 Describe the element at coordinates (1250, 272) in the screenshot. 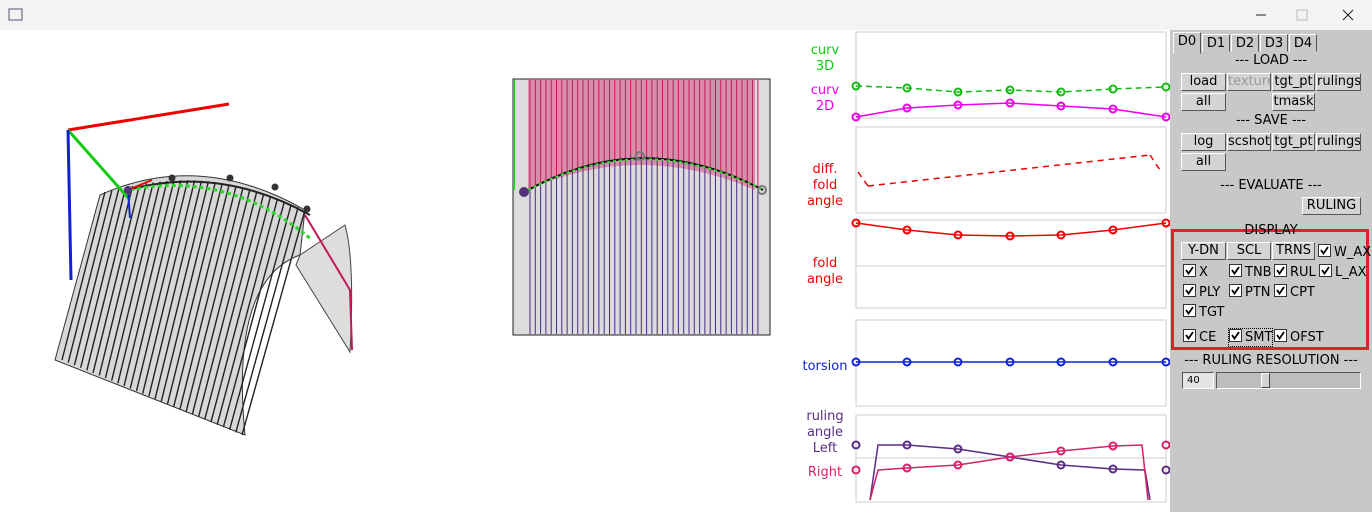

I see `checkbox: TNB` at that location.